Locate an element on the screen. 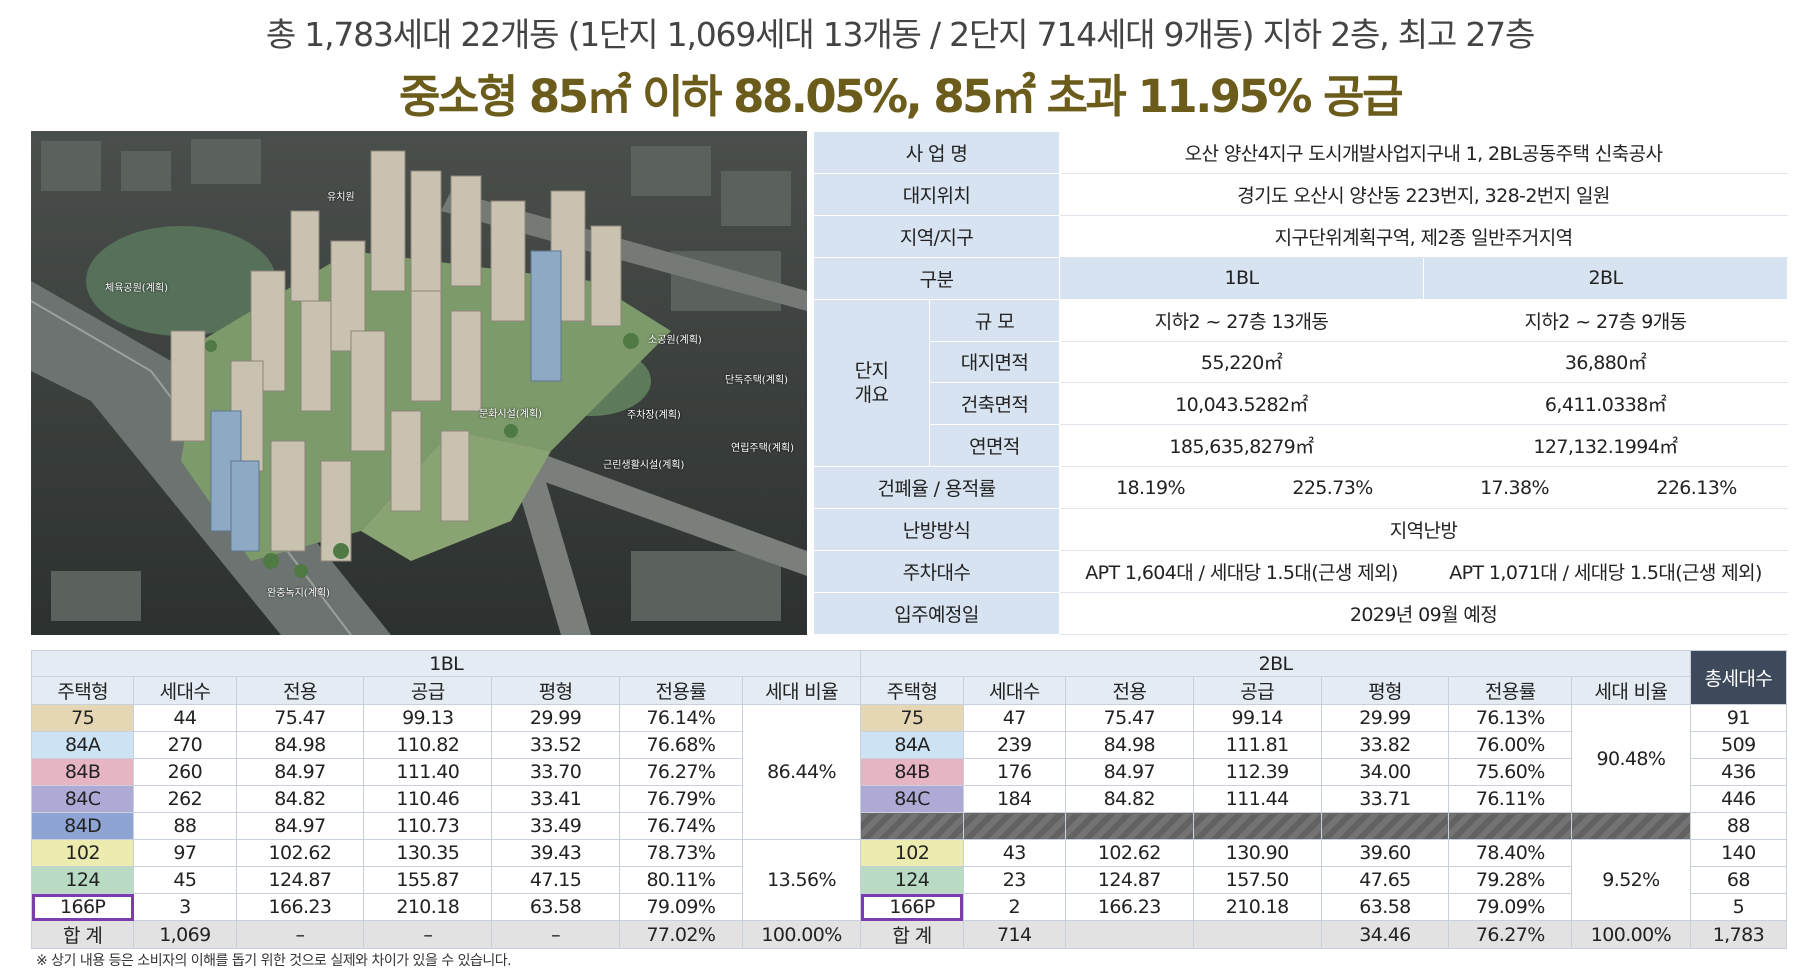  bl1-efficiency: 79.09% is located at coordinates (681, 907).